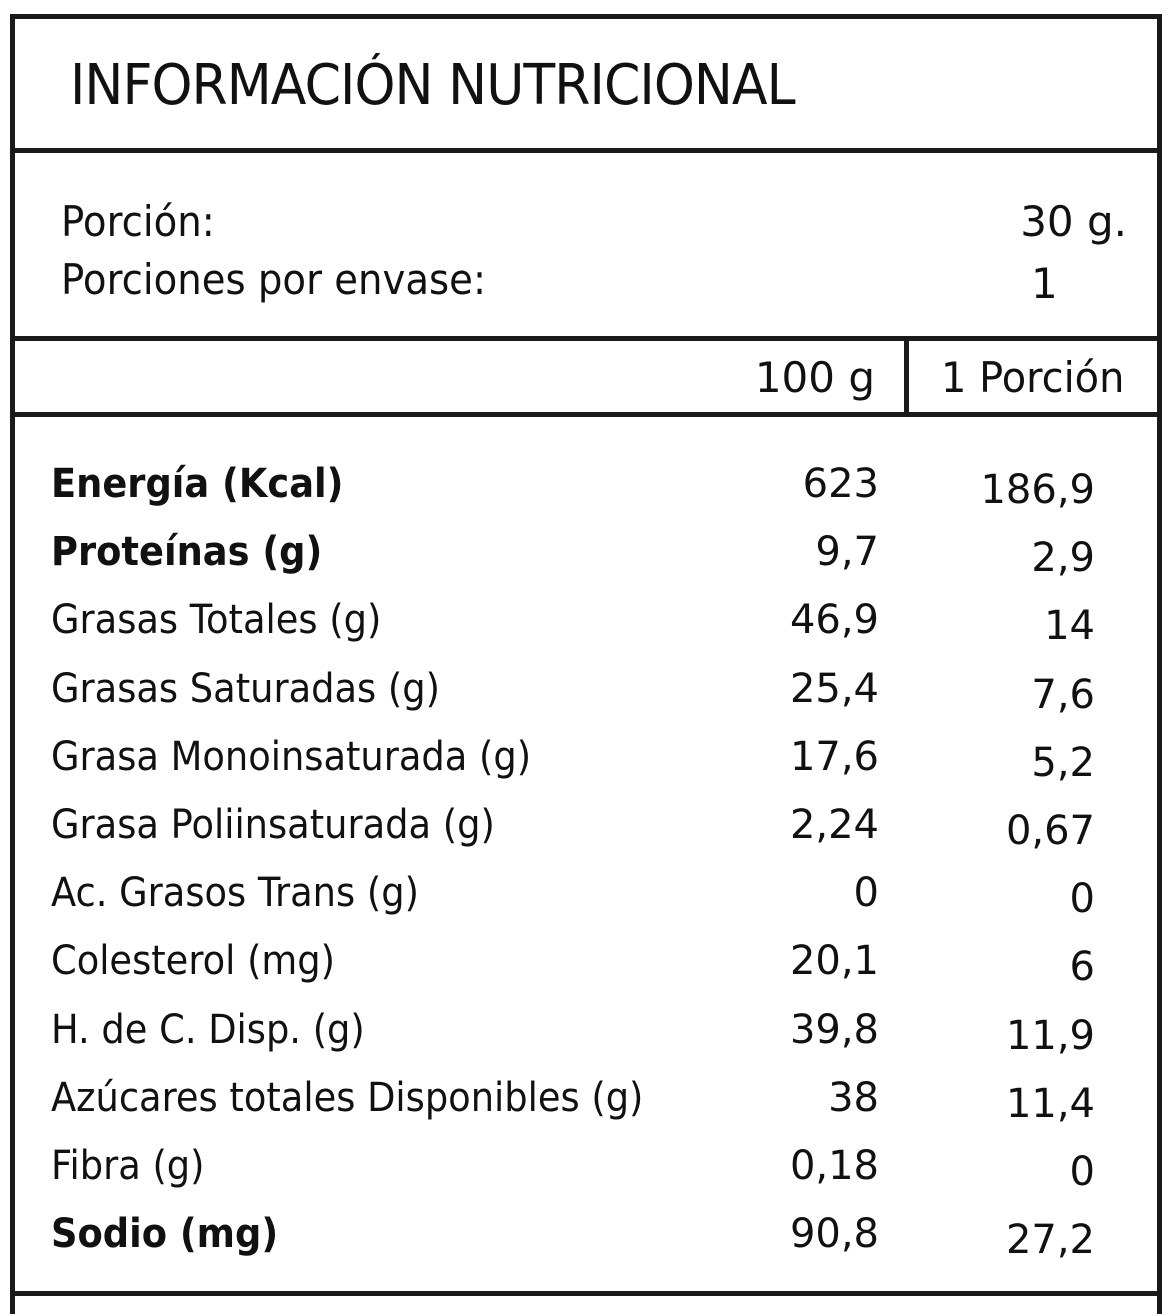  What do you see at coordinates (834, 756) in the screenshot?
I see `nutrient-value-100g: 17,6` at bounding box center [834, 756].